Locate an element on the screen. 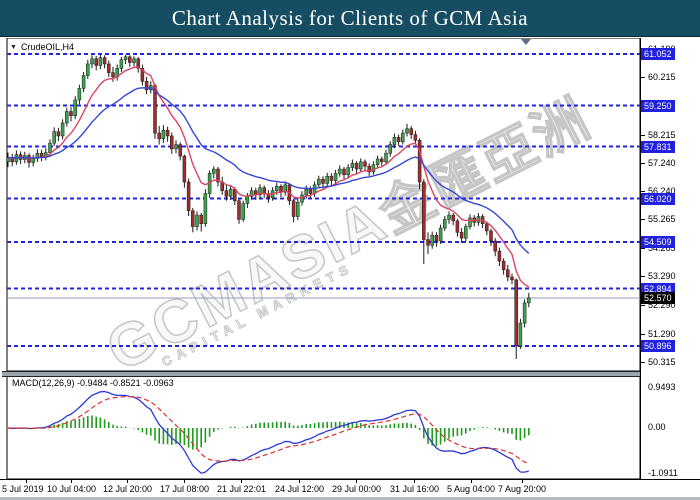 The width and height of the screenshot is (700, 500). panel-divider-handle is located at coordinates (321, 374).